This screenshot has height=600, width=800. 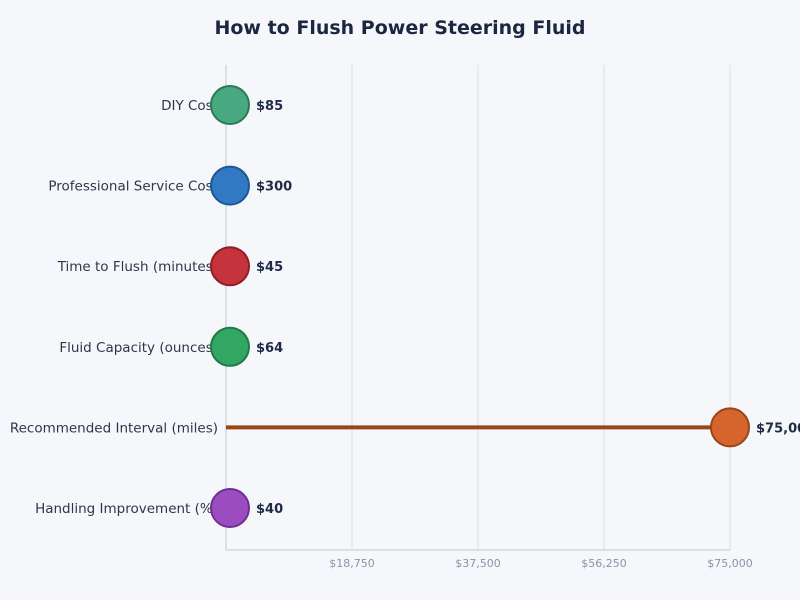 What do you see at coordinates (138, 348) in the screenshot?
I see `category-label: Fluid Capacity (ounces)` at bounding box center [138, 348].